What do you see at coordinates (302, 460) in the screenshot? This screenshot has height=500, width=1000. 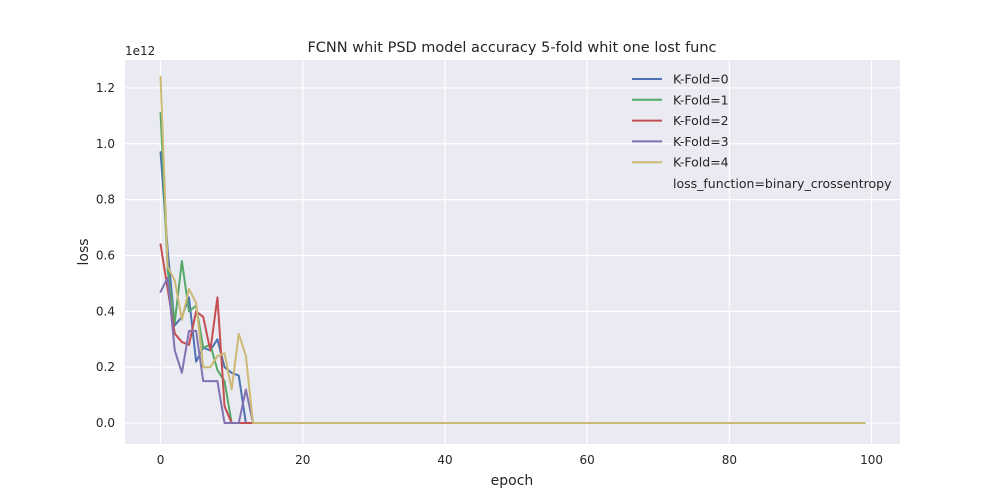 I see `x-tick-label-1: 20` at bounding box center [302, 460].